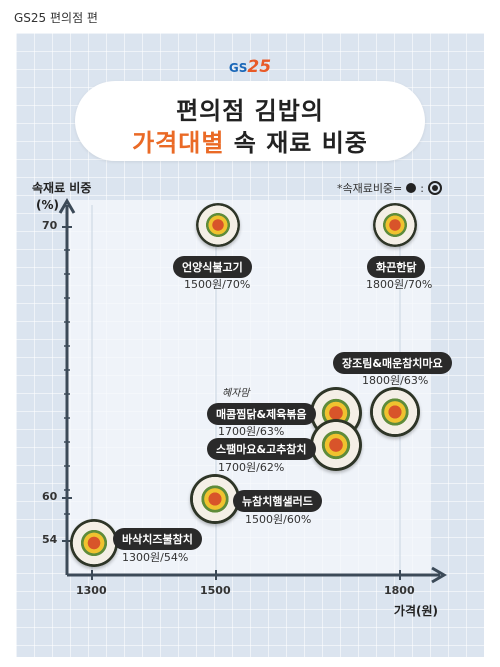  Describe the element at coordinates (67, 206) in the screenshot. I see `y-axis-arrow-icon` at that location.